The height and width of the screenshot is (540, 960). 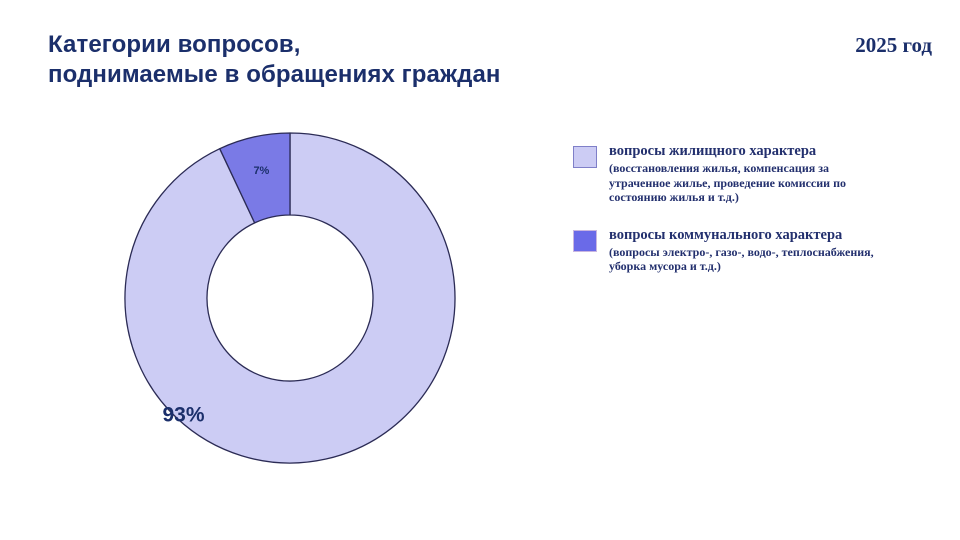 I want to click on page-title-line-1: Категории вопросов,, so click(x=174, y=44).